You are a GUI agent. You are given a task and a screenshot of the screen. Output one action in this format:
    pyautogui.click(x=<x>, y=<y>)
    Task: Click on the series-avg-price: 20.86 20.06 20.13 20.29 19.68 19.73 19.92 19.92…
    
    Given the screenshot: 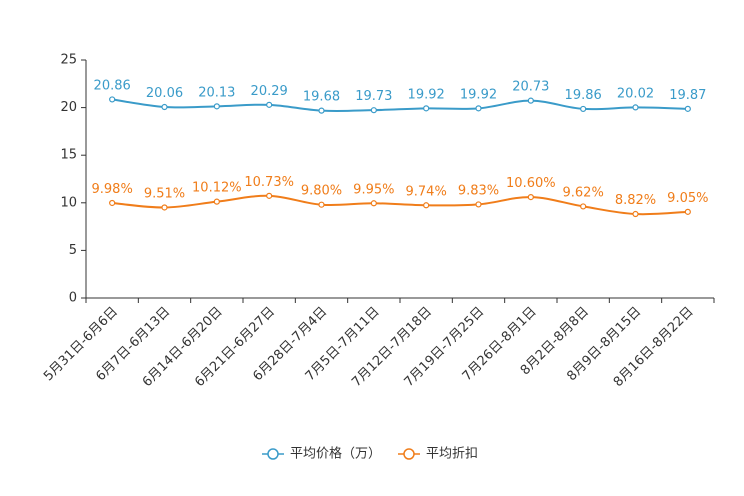 What is the action you would take?
    pyautogui.click(x=400, y=96)
    